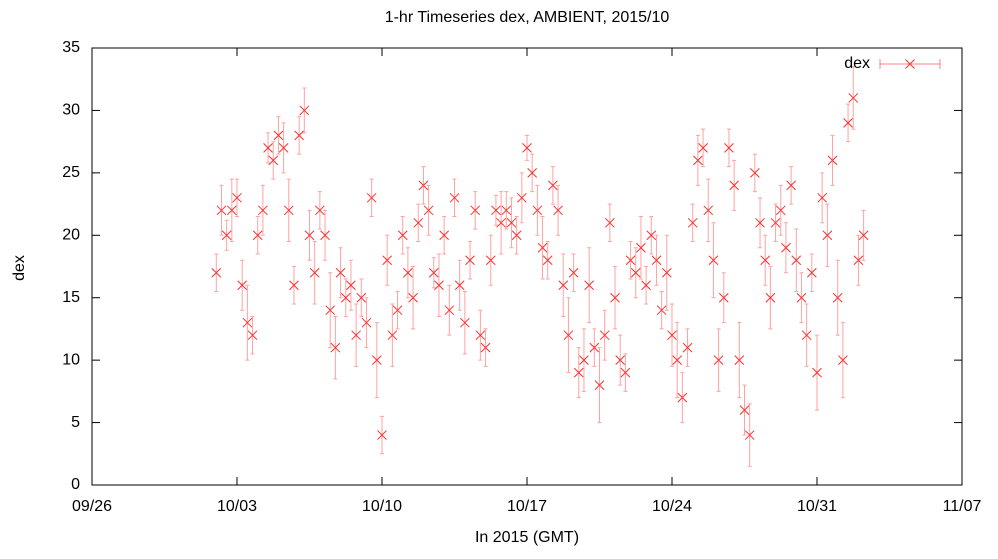 The image size is (998, 559). Describe the element at coordinates (962, 506) in the screenshot. I see `x-tick-label: 11/07` at that location.